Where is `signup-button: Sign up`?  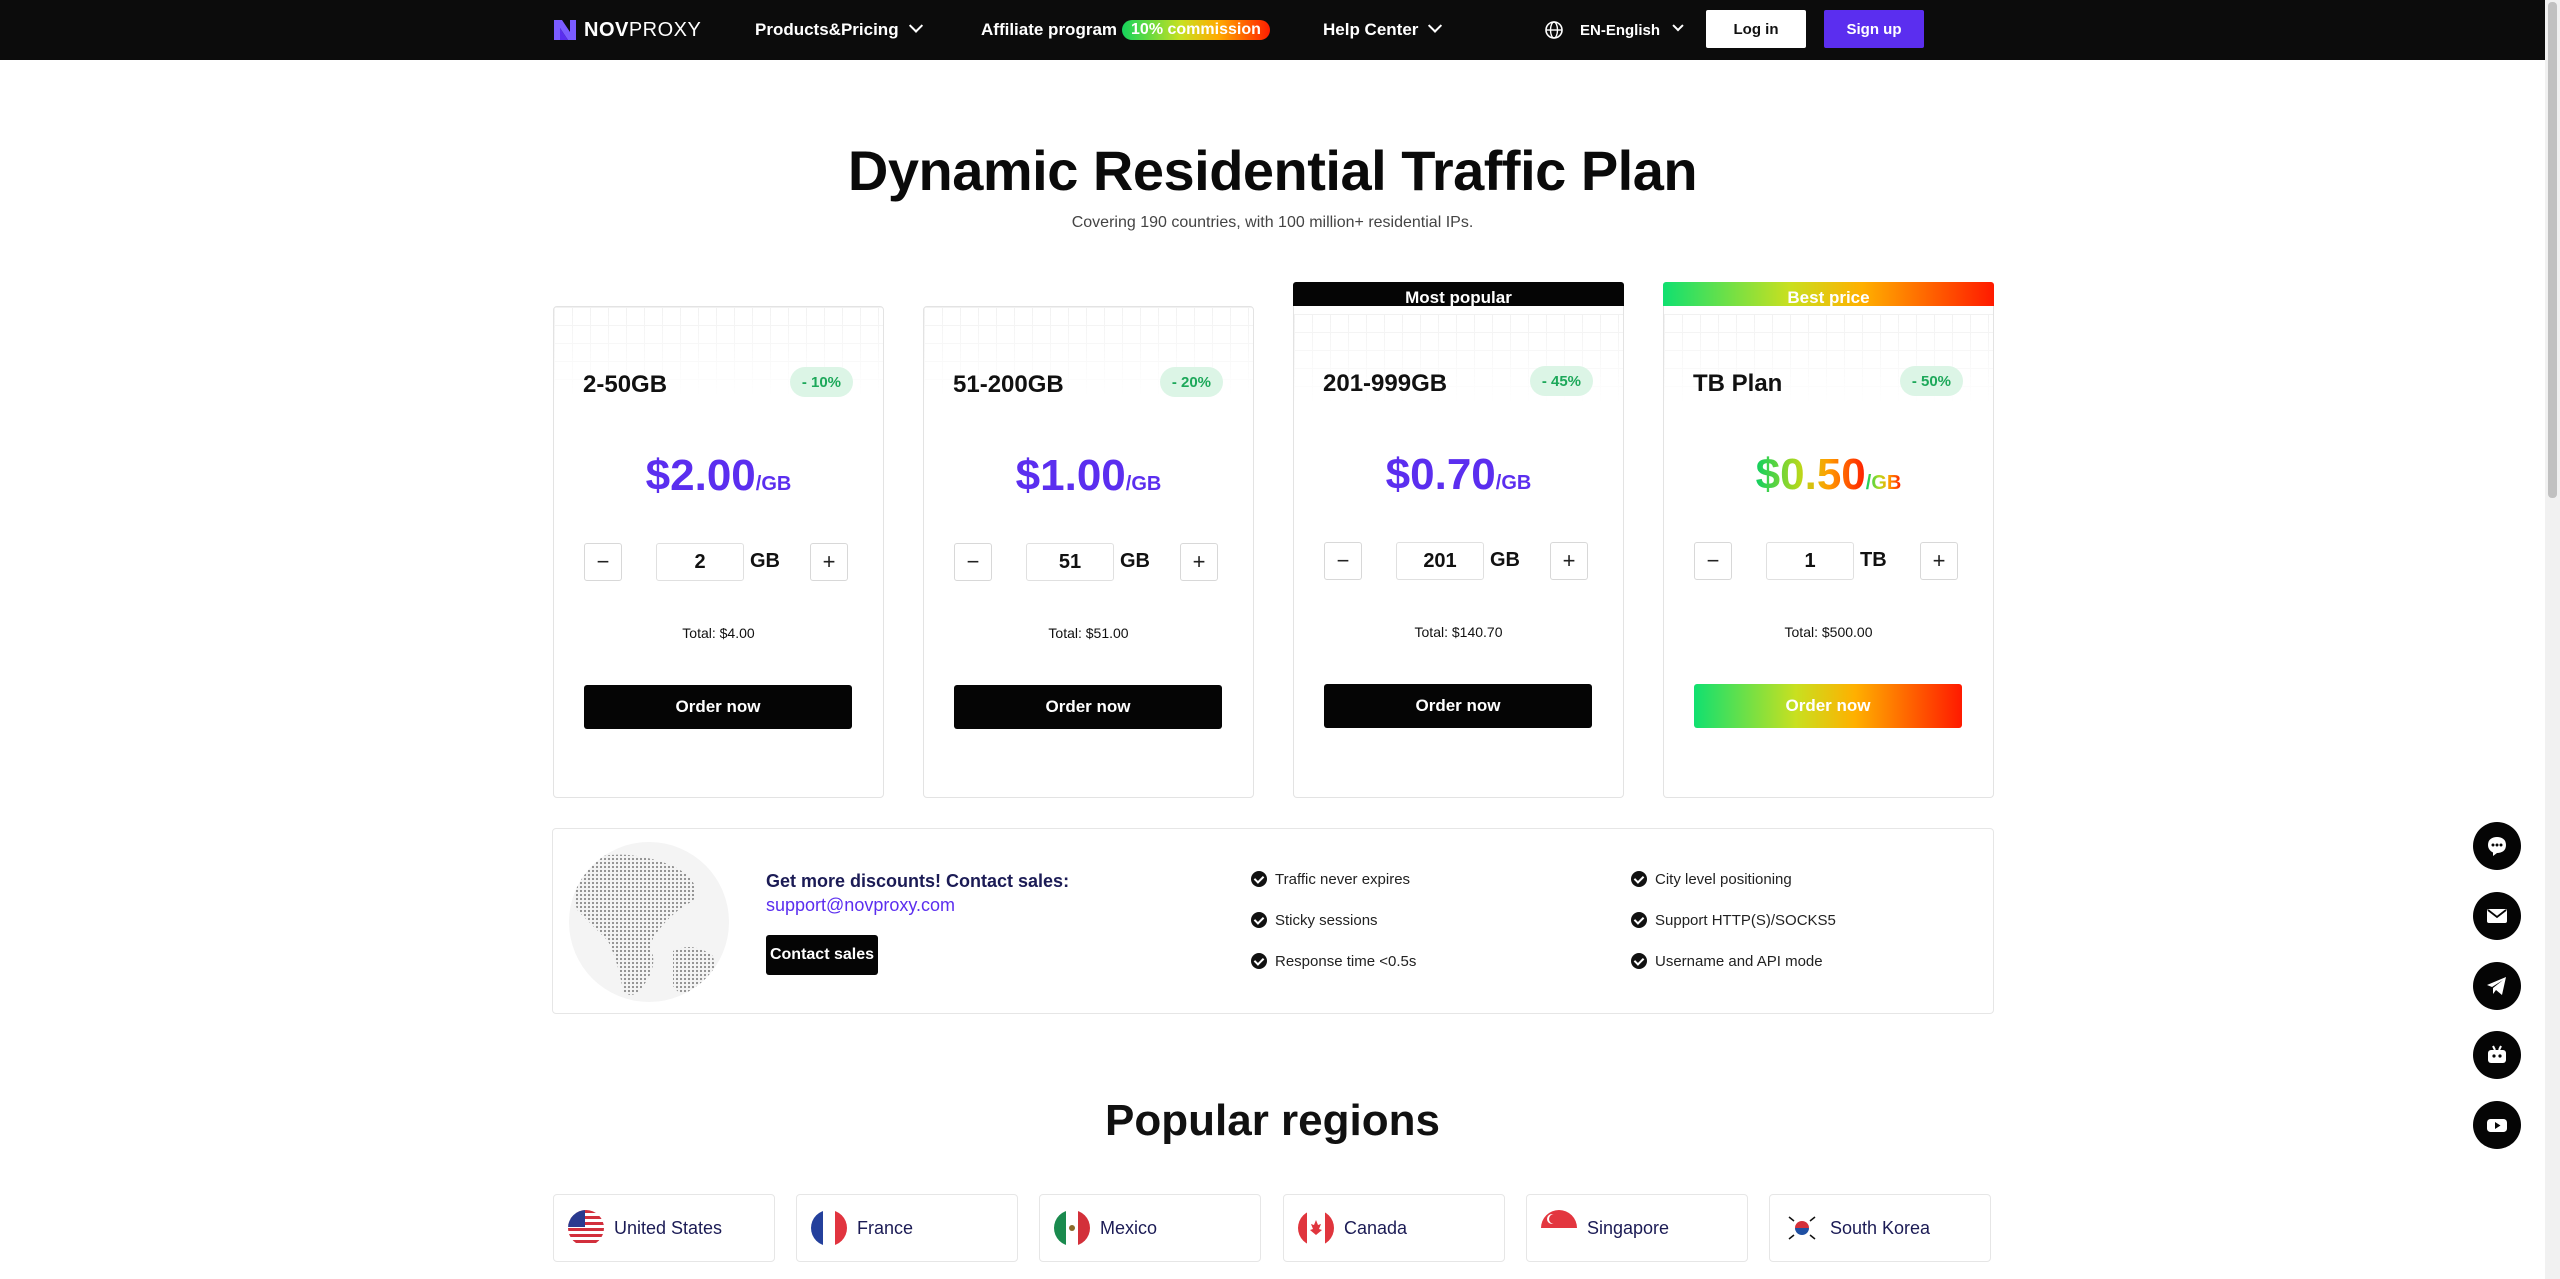 signup-button: Sign up is located at coordinates (1874, 29).